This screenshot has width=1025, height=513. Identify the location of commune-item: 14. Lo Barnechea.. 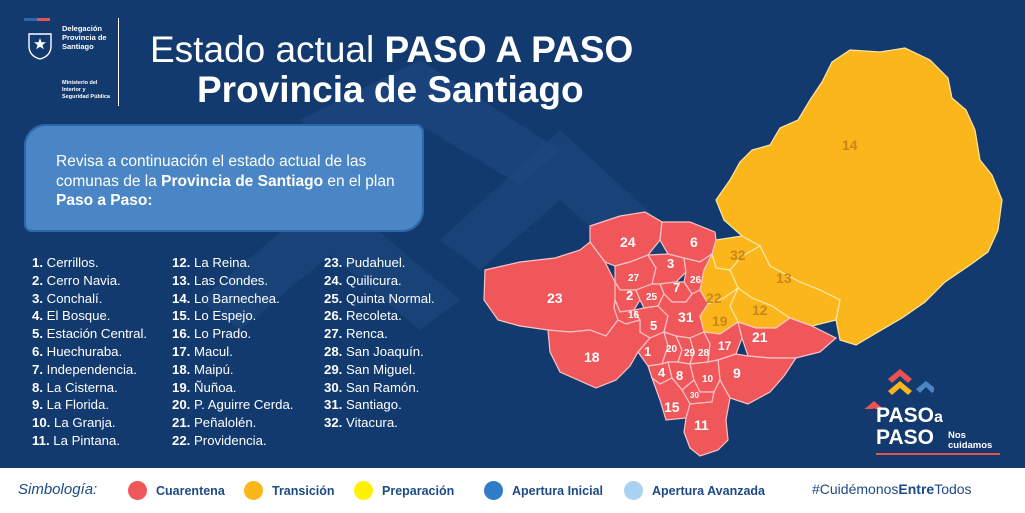
(232, 299).